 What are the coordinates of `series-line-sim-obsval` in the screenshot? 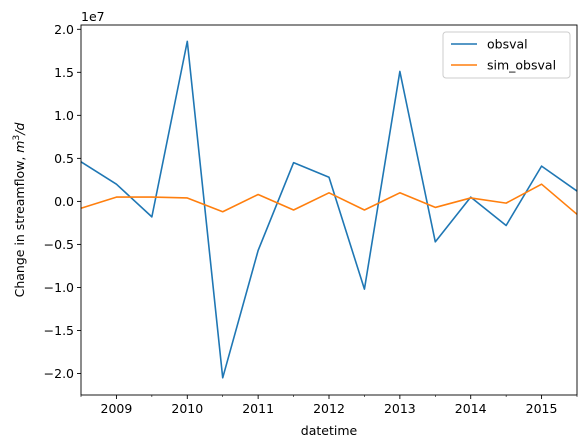 It's located at (329, 199).